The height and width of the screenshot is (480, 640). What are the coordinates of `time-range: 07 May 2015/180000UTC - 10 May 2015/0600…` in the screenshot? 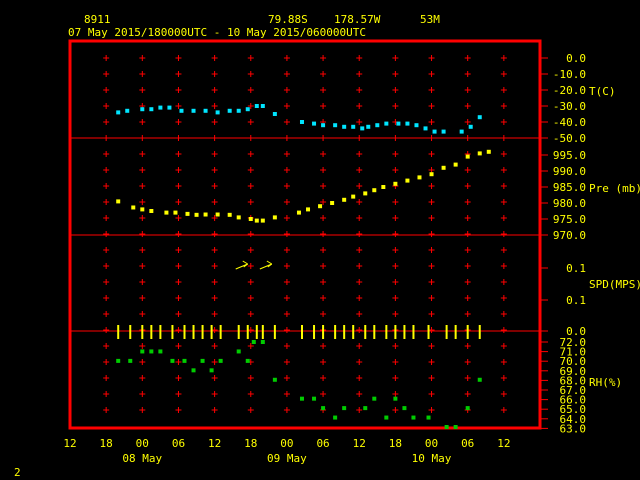 It's located at (217, 32).